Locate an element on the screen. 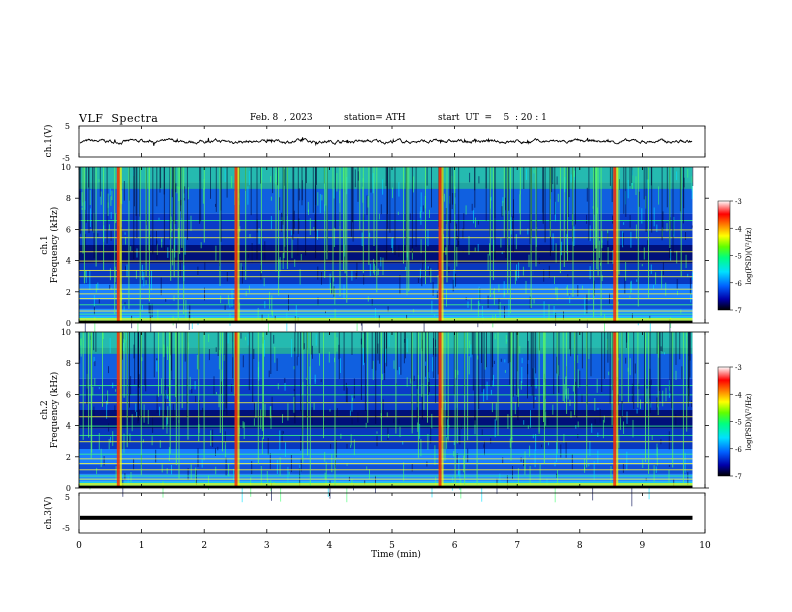 The width and height of the screenshot is (792, 612). time-tick-label: 7 is located at coordinates (517, 546).